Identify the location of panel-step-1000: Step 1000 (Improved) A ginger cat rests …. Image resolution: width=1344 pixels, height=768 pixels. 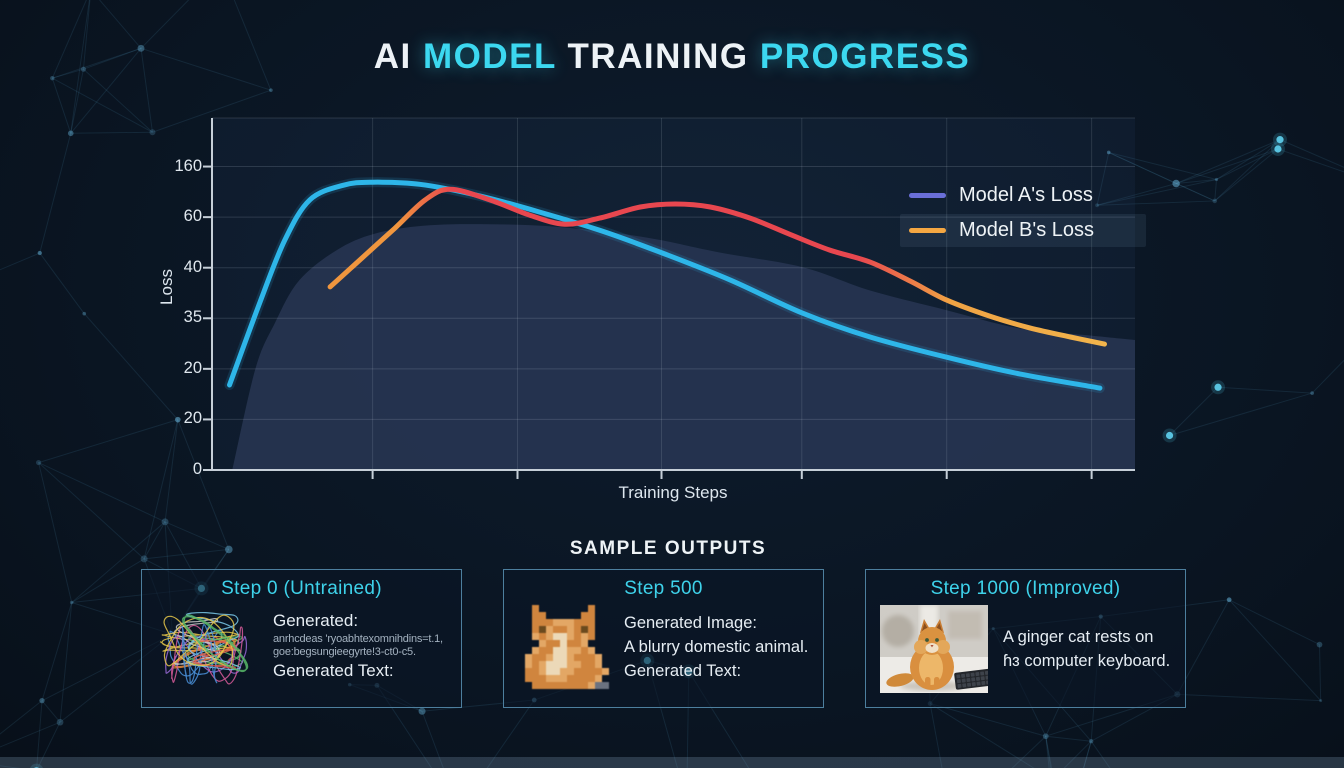
(1025, 638).